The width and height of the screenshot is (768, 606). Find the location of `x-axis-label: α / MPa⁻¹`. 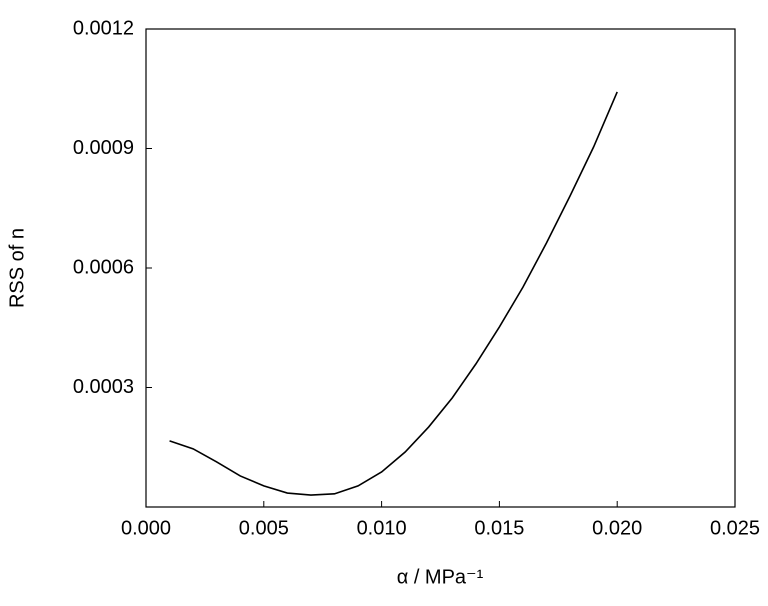

x-axis-label: α / MPa⁻¹ is located at coordinates (440, 577).